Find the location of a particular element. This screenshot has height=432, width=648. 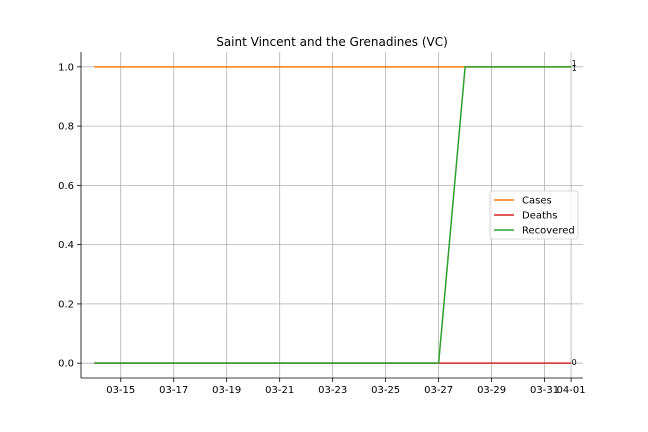

x-tick-label: 03-31 is located at coordinates (544, 390).